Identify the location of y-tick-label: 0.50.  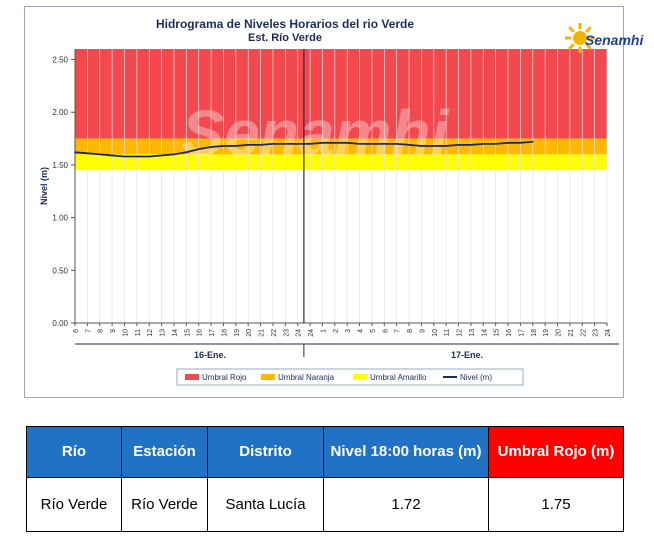
(60, 270).